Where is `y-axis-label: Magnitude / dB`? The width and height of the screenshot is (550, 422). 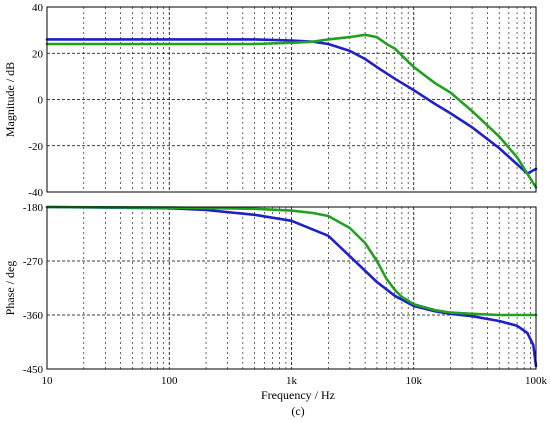 y-axis-label: Magnitude / dB is located at coordinates (10, 99).